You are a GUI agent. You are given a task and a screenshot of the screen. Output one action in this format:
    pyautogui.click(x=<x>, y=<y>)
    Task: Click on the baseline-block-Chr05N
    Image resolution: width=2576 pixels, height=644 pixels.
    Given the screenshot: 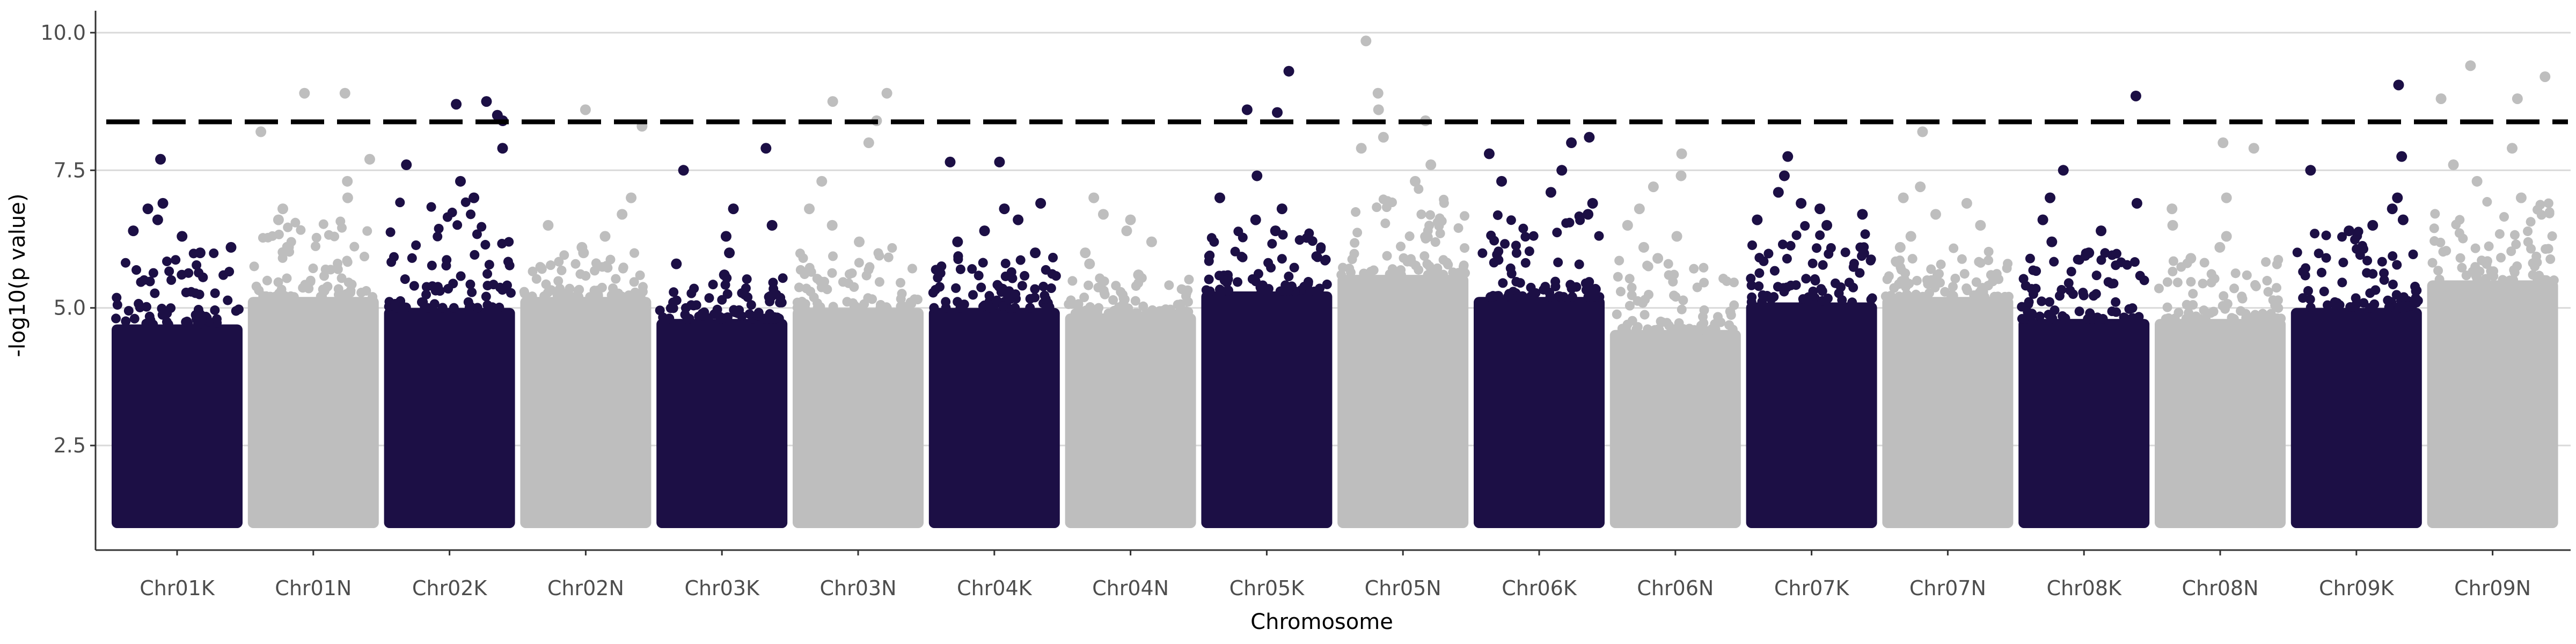 What is the action you would take?
    pyautogui.click(x=1403, y=401)
    